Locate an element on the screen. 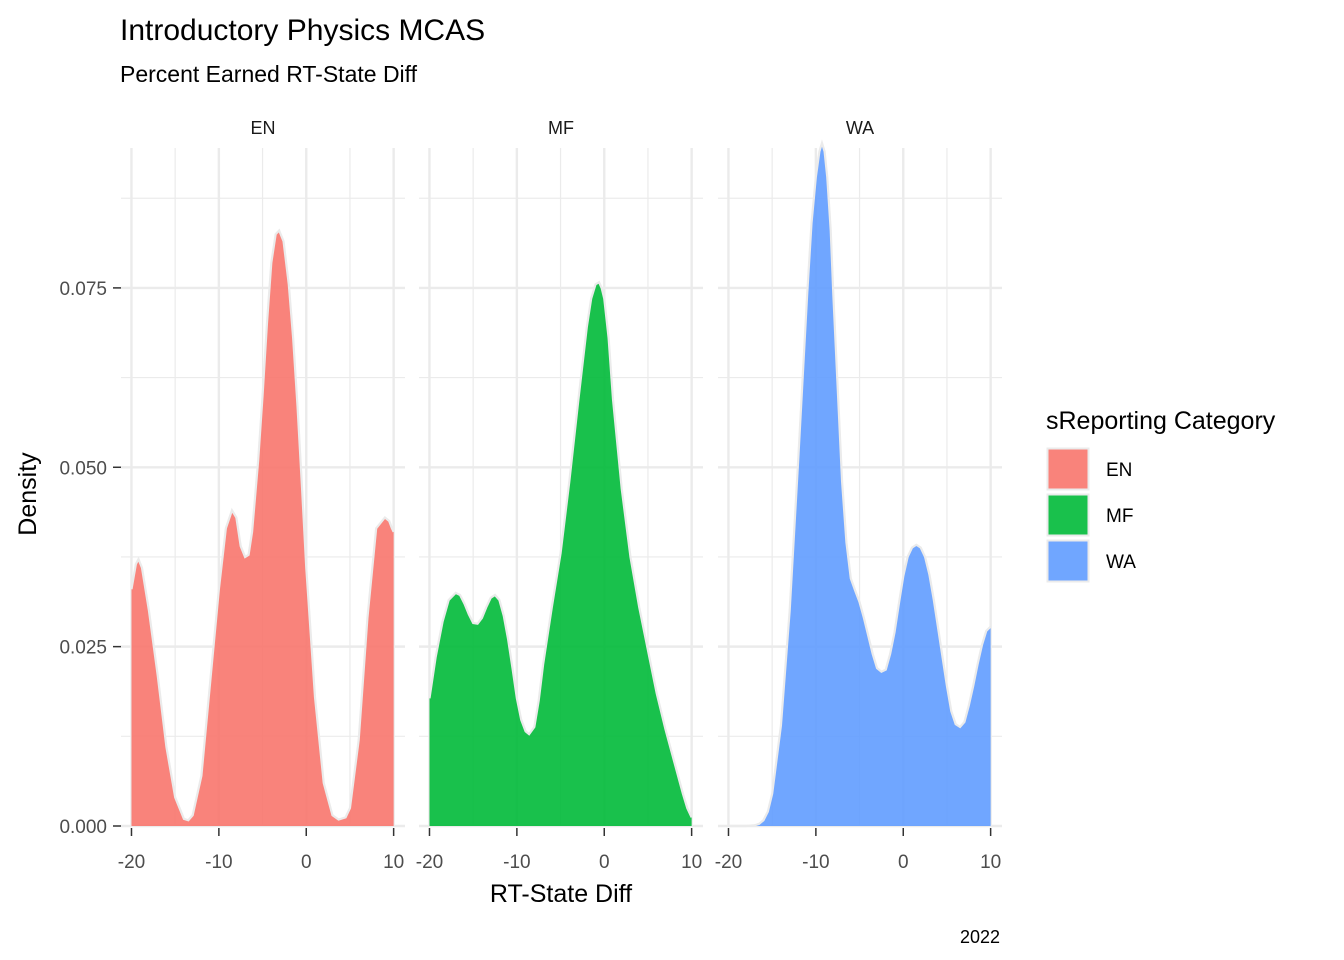 The width and height of the screenshot is (1344, 960). y-tick-label: 0.050 is located at coordinates (83, 468).